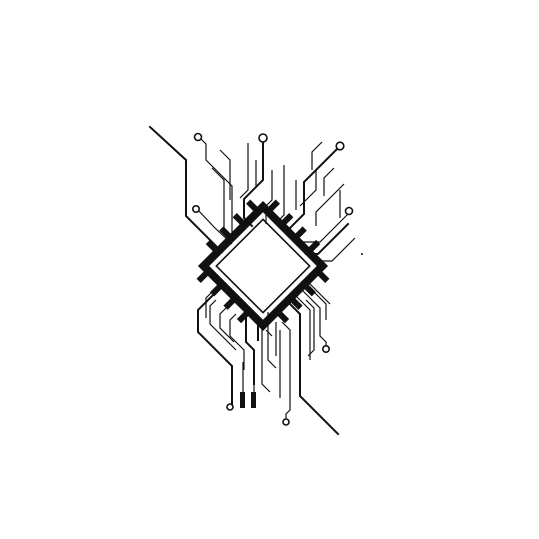  What do you see at coordinates (268, 180) in the screenshot?
I see `trace-group-upper-center` at bounding box center [268, 180].